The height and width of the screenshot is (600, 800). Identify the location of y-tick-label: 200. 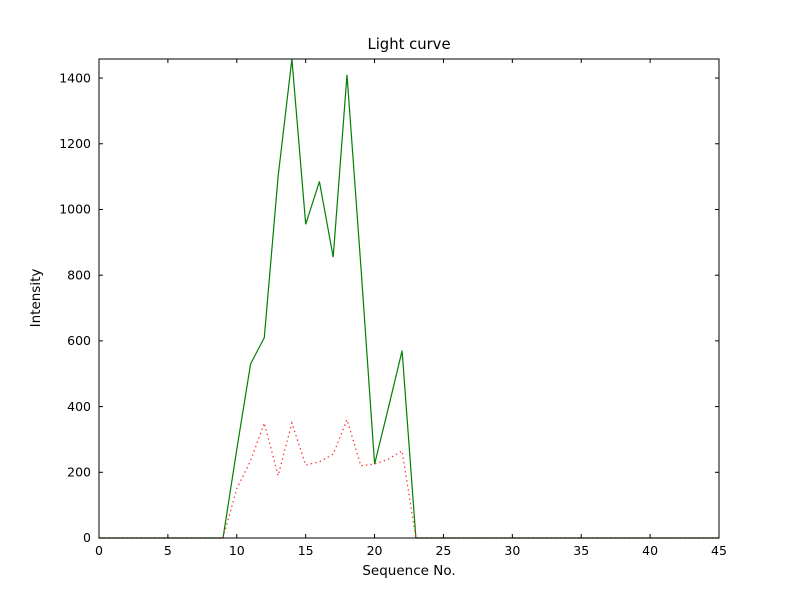
(79, 471).